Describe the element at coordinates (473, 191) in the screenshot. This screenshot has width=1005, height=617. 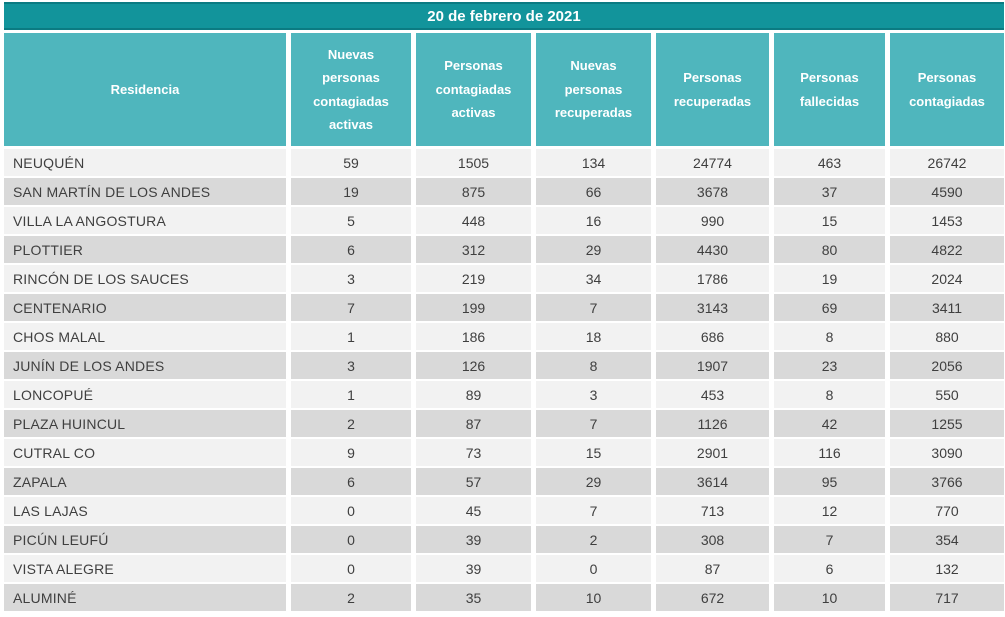
I see `row-value-cell: 875` at that location.